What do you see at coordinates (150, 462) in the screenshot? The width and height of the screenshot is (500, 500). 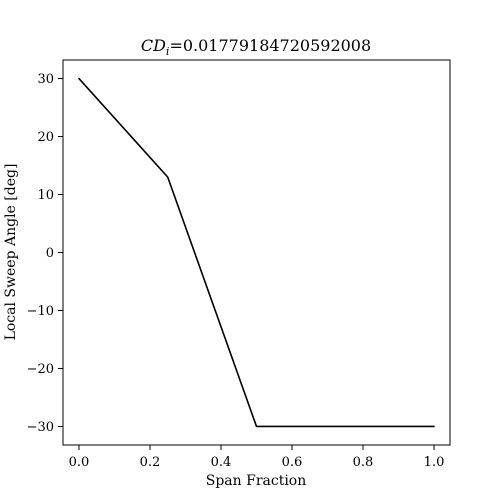 I see `x-tick-label: 0.2` at bounding box center [150, 462].